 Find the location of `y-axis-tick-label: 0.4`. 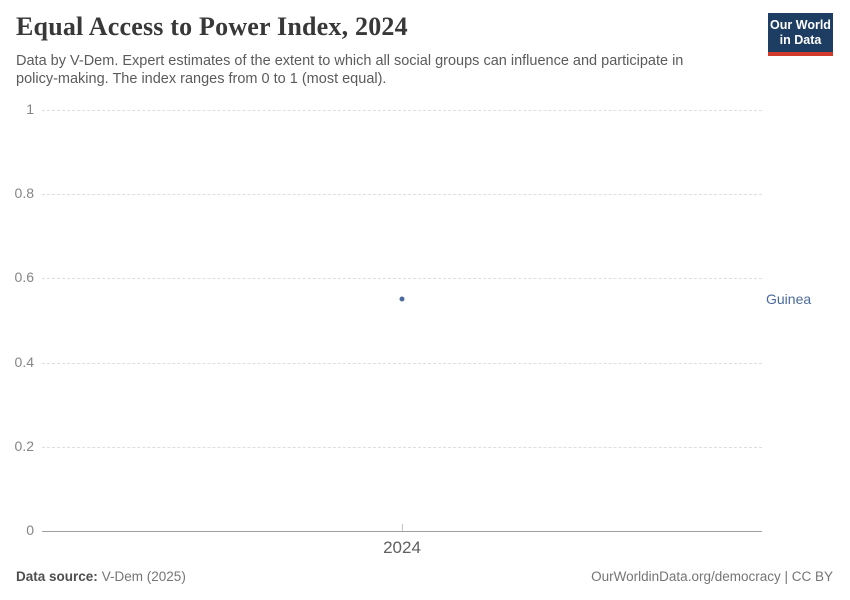

y-axis-tick-label: 0.4 is located at coordinates (24, 361).